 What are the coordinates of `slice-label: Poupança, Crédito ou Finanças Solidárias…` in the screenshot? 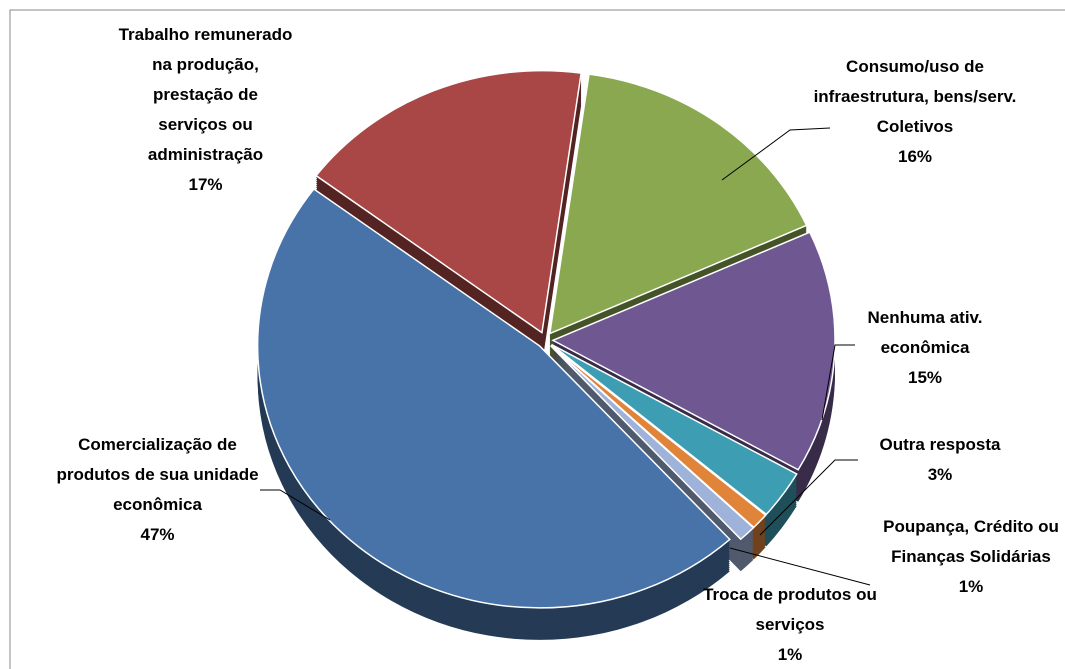 It's located at (971, 557).